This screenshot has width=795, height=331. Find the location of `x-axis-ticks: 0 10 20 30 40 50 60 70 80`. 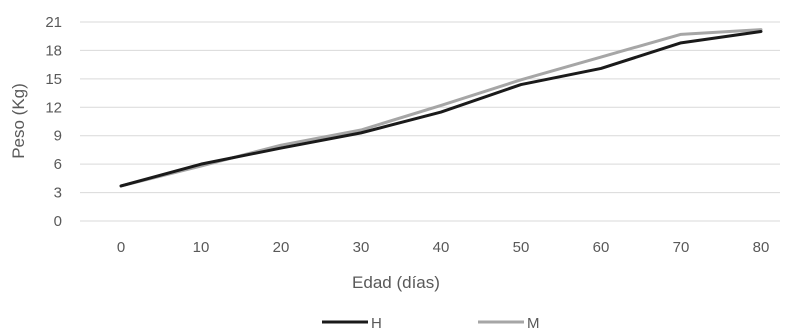

x-axis-ticks: 0 10 20 30 40 50 60 70 80 is located at coordinates (443, 247).